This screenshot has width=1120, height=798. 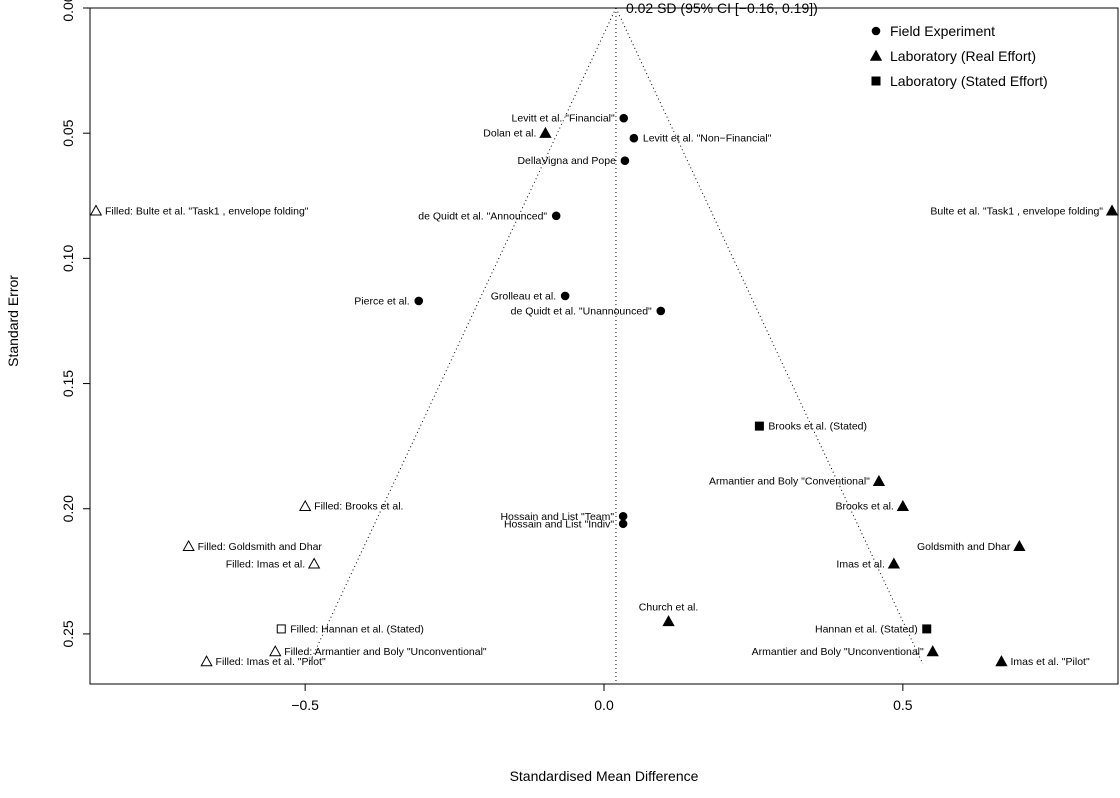 I want to click on data-point-label: Brooks et al., so click(x=864, y=507).